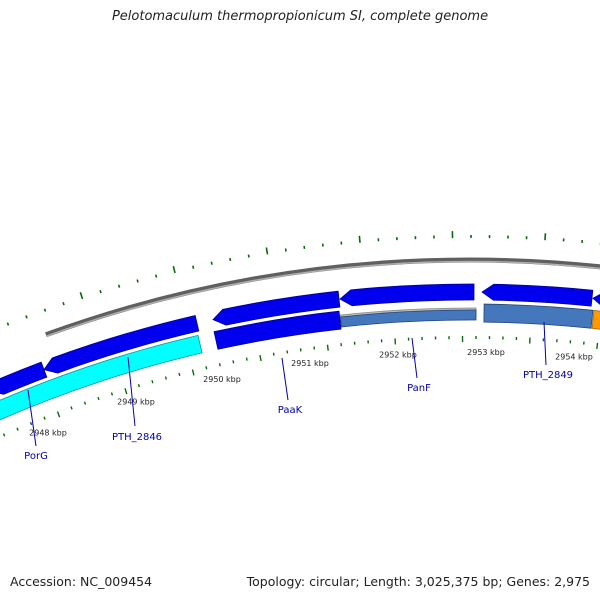 Image resolution: width=600 pixels, height=600 pixels. Describe the element at coordinates (310, 363) in the screenshot. I see `kbp-label: 2951 kbp` at that location.